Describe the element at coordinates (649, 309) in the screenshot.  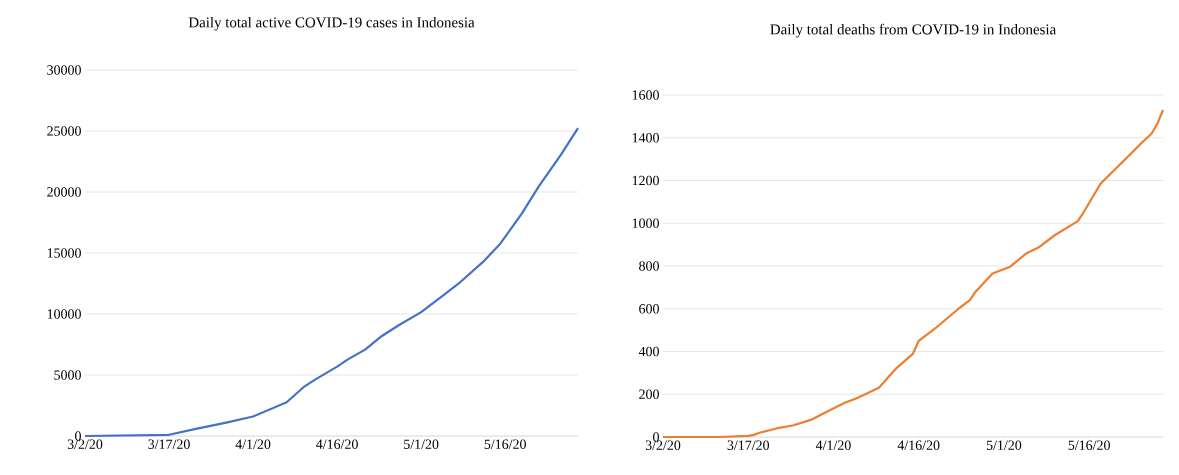
I see `y-tick-label: 600` at that location.